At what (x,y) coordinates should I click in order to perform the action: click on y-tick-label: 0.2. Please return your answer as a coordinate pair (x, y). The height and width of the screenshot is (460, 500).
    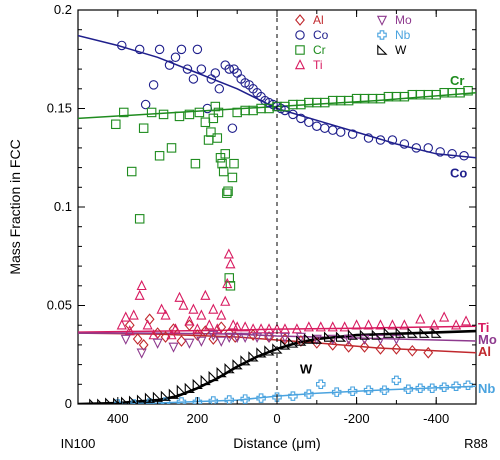
    Looking at the image, I should click on (63, 9).